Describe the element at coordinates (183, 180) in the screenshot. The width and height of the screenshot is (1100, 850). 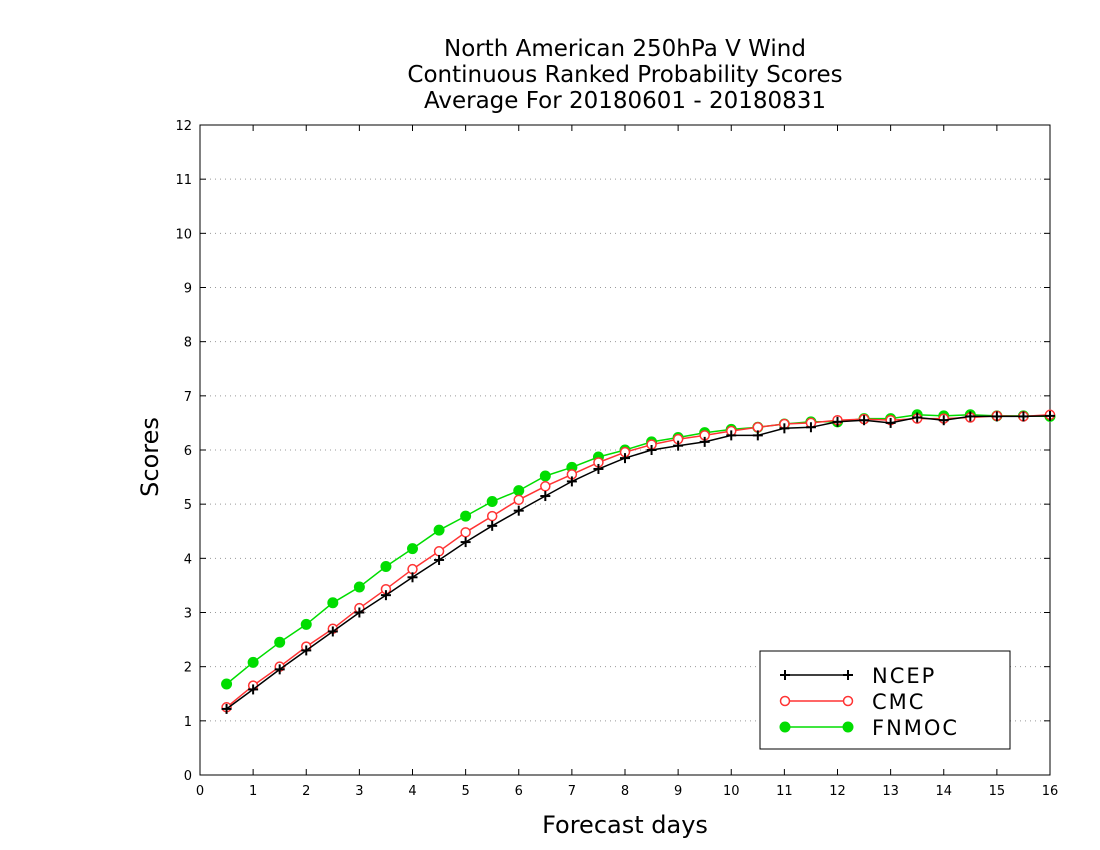
I see `y-tick-label: 11` at that location.